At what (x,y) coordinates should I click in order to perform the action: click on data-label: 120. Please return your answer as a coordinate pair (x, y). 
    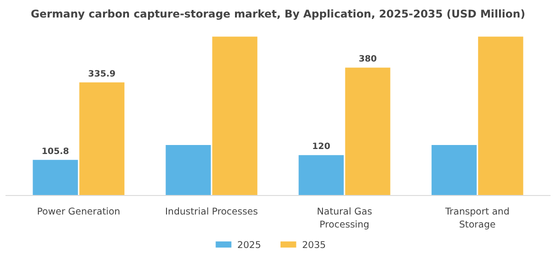
    Looking at the image, I should click on (321, 147).